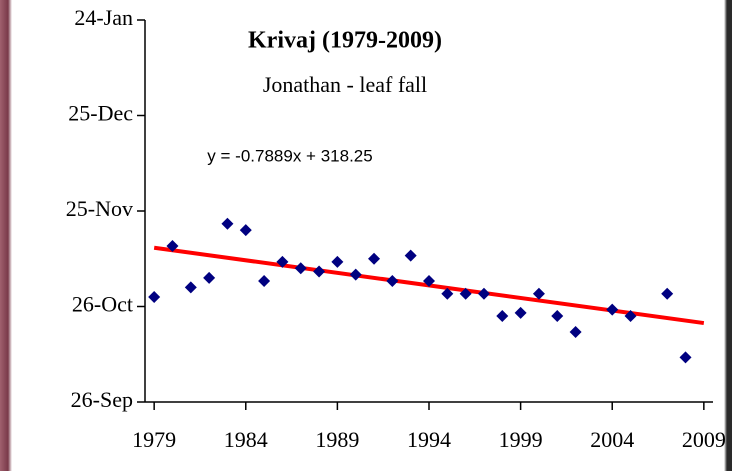  What do you see at coordinates (100, 113) in the screenshot?
I see `y-tick-label: 25-Dec` at bounding box center [100, 113].